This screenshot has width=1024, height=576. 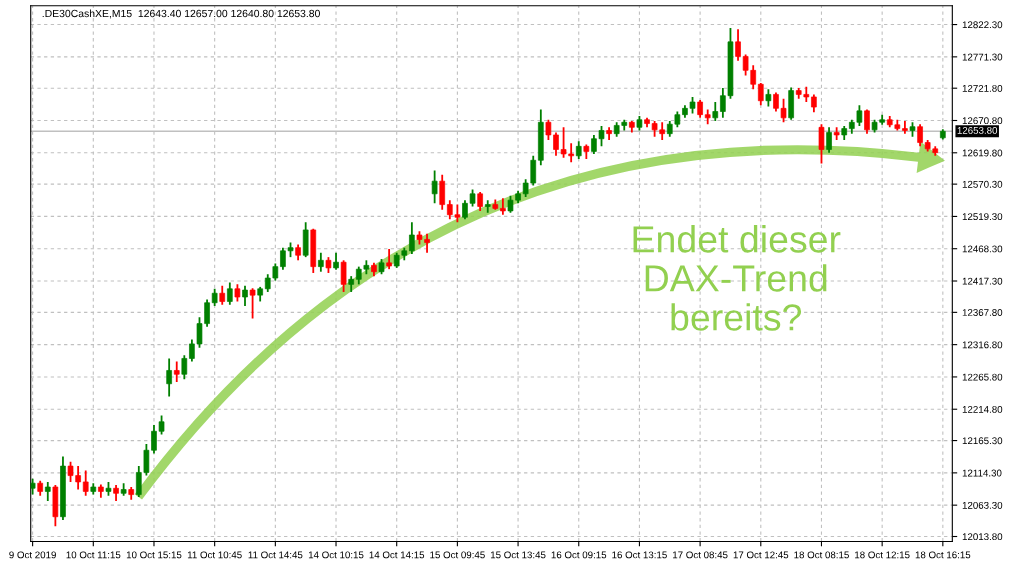 I want to click on x-tick-label: 10 Oct 11:15, so click(x=93, y=555).